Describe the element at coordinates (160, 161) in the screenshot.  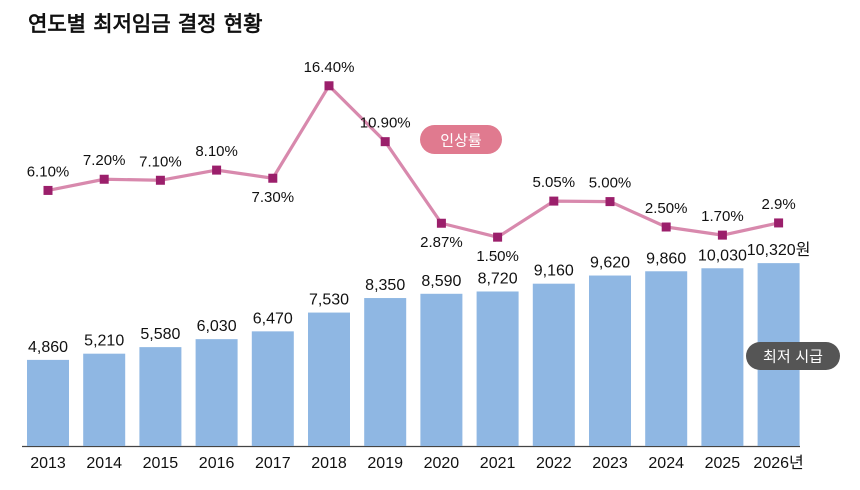
I see `rate-value-label: 7.10%` at that location.